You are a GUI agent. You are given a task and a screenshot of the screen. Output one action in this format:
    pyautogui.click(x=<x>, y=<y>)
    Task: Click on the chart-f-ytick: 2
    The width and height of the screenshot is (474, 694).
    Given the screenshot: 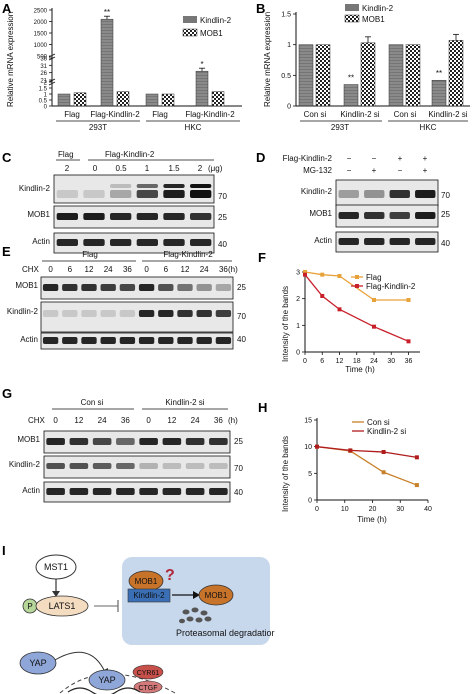 What is the action you would take?
    pyautogui.click(x=298, y=299)
    